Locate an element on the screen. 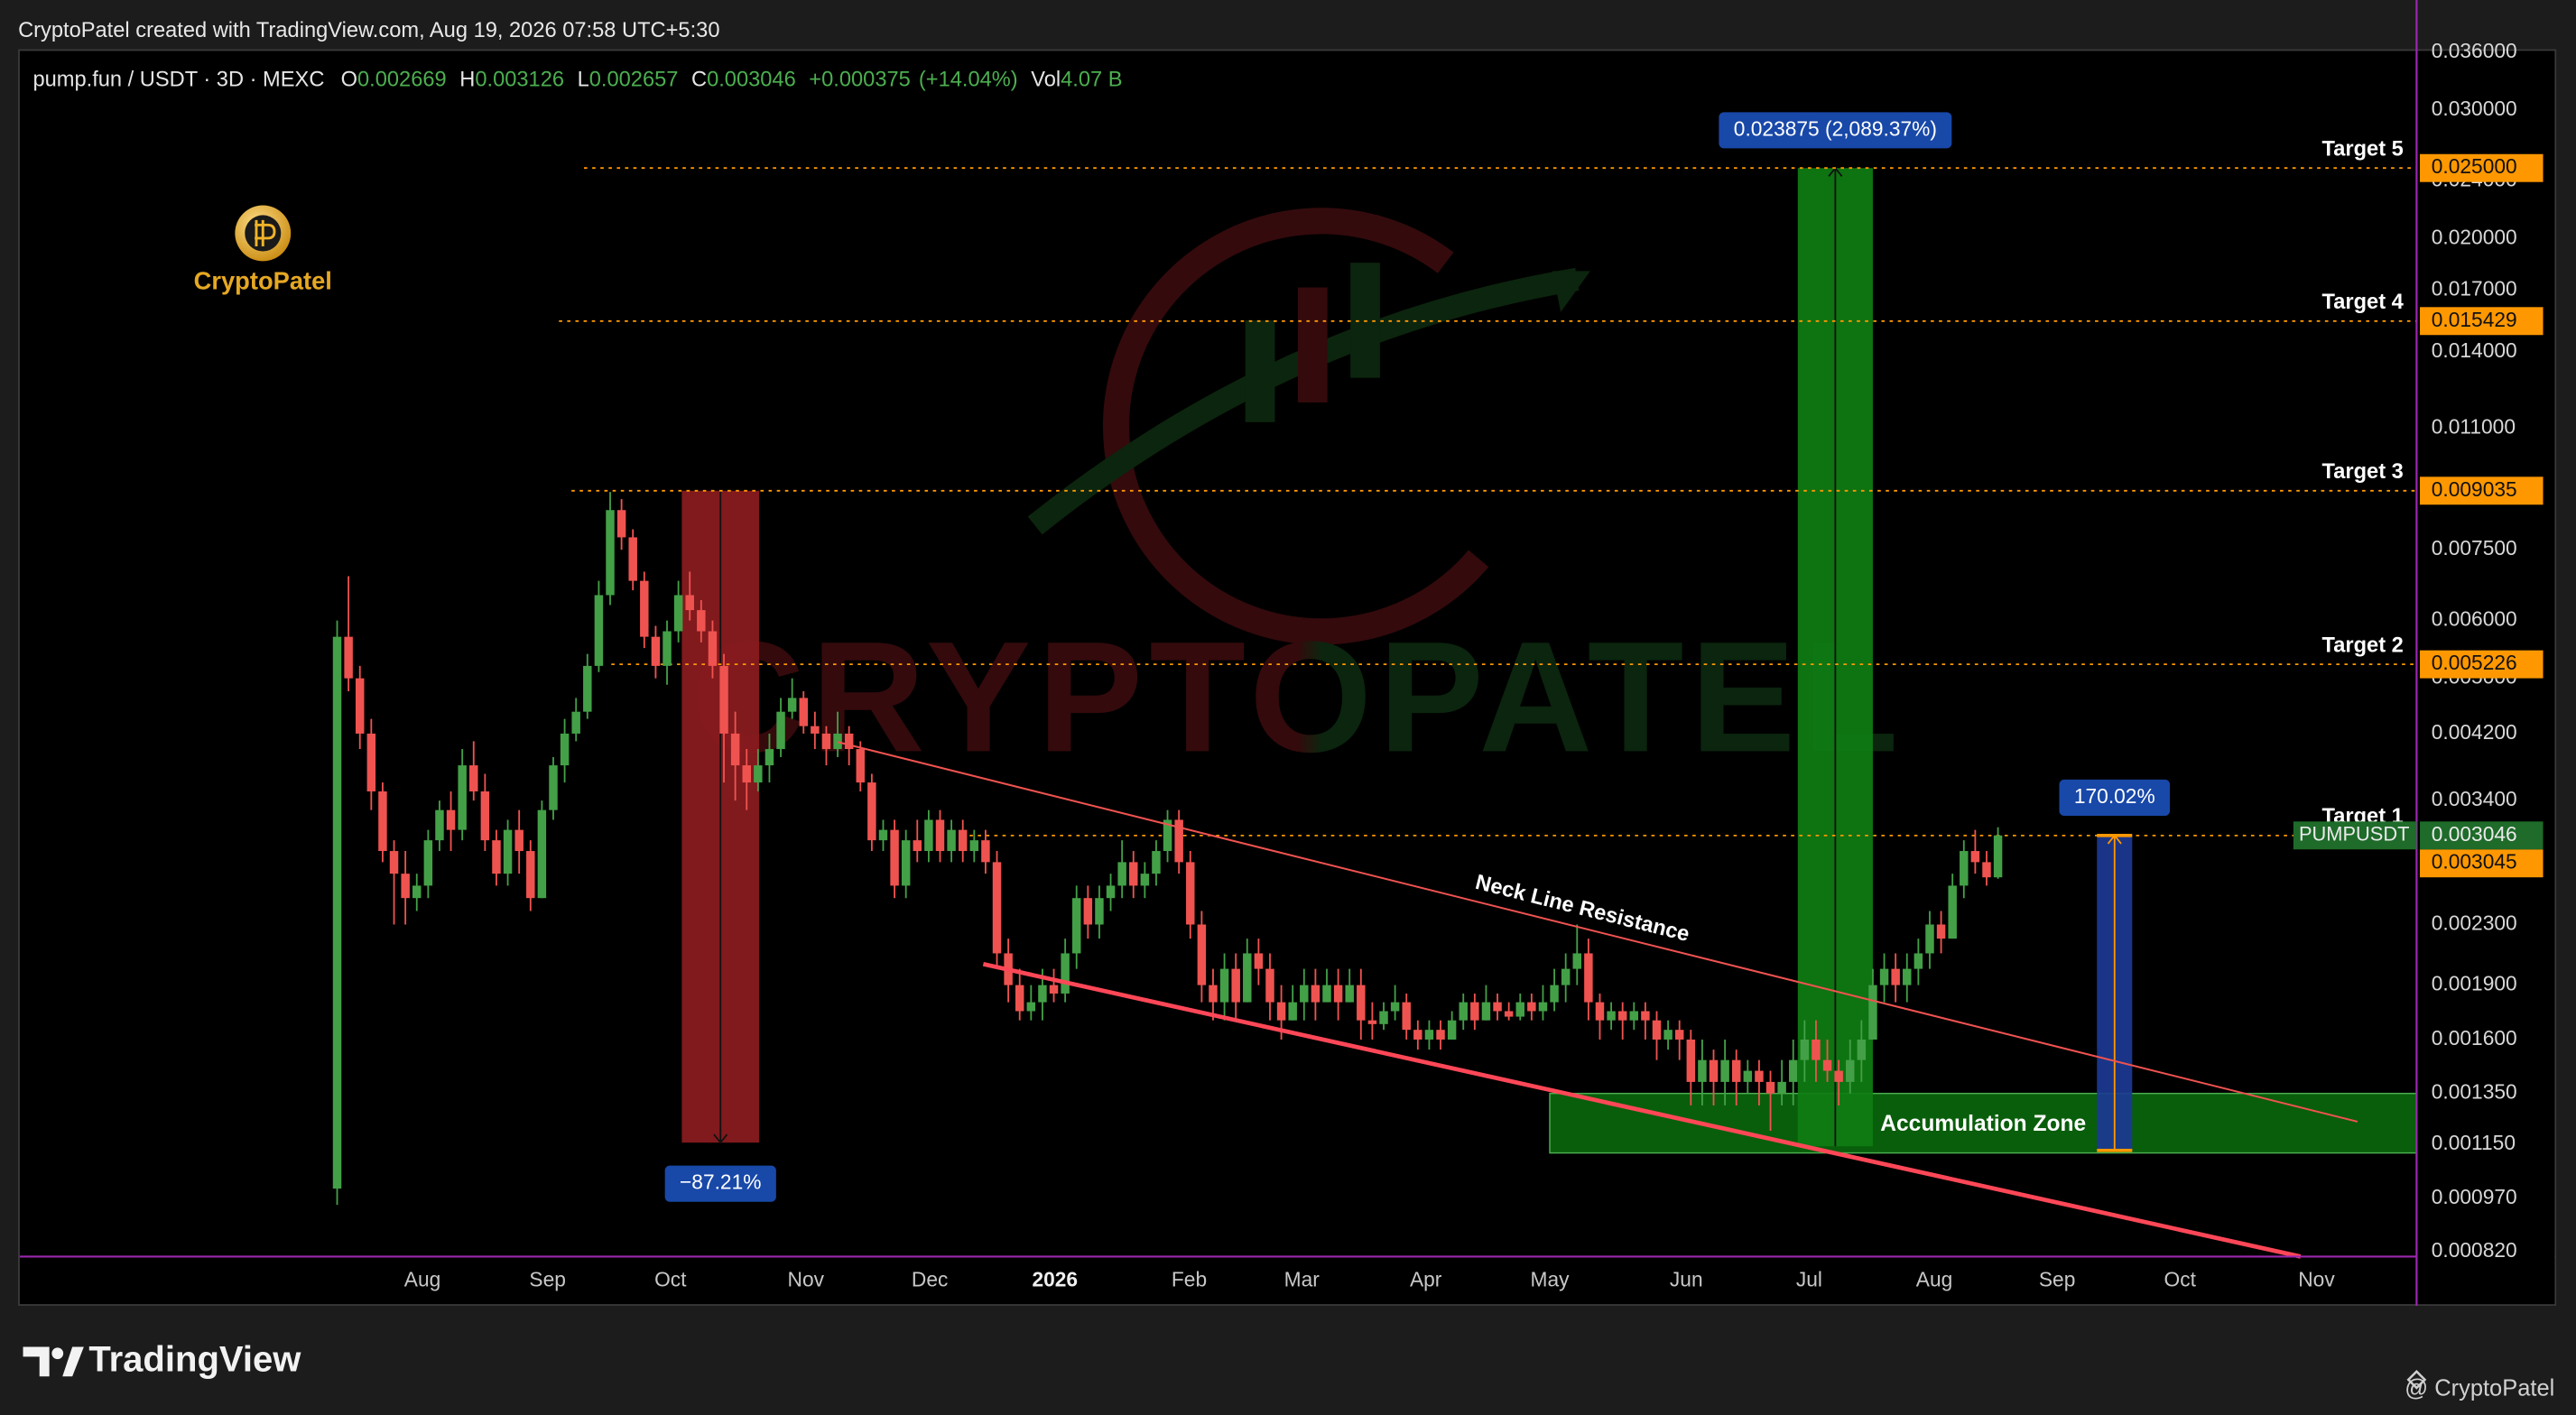  price-badge is located at coordinates (2482, 835).